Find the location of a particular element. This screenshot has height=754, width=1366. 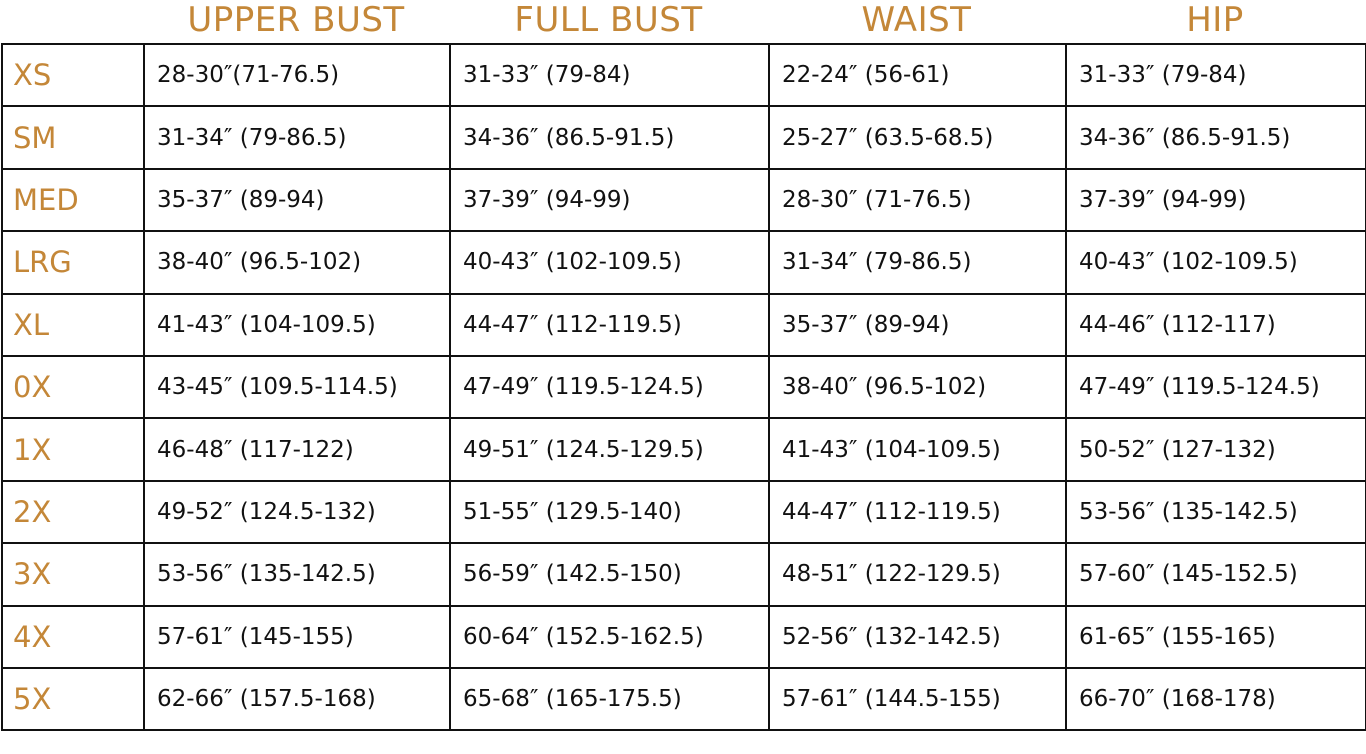

cell-upper-bust: 35-37″ (89-94) is located at coordinates (297, 200).